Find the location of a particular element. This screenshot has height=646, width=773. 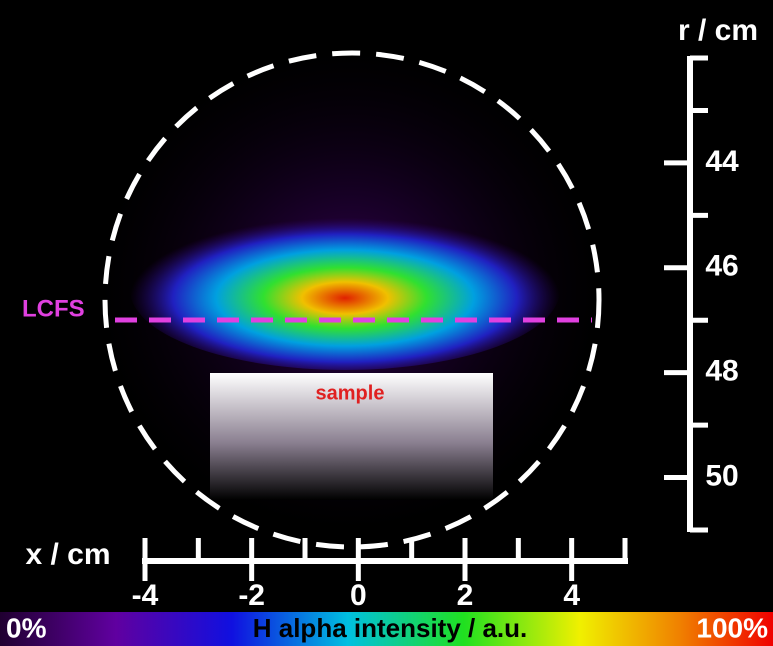

x-tick-label: 2 is located at coordinates (465, 595).